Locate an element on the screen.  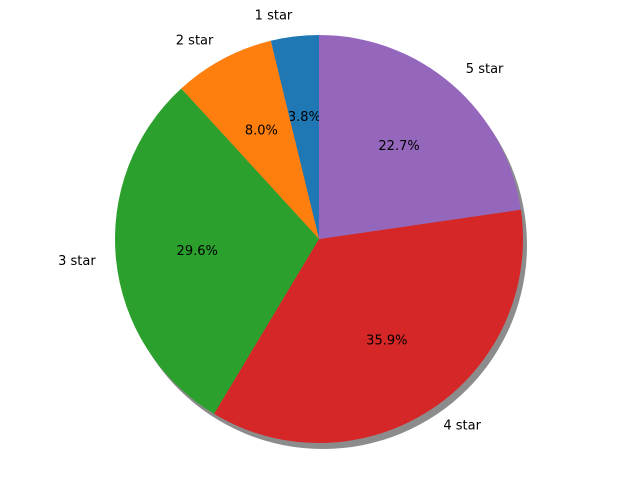
percent-label: 8.0% is located at coordinates (261, 131).